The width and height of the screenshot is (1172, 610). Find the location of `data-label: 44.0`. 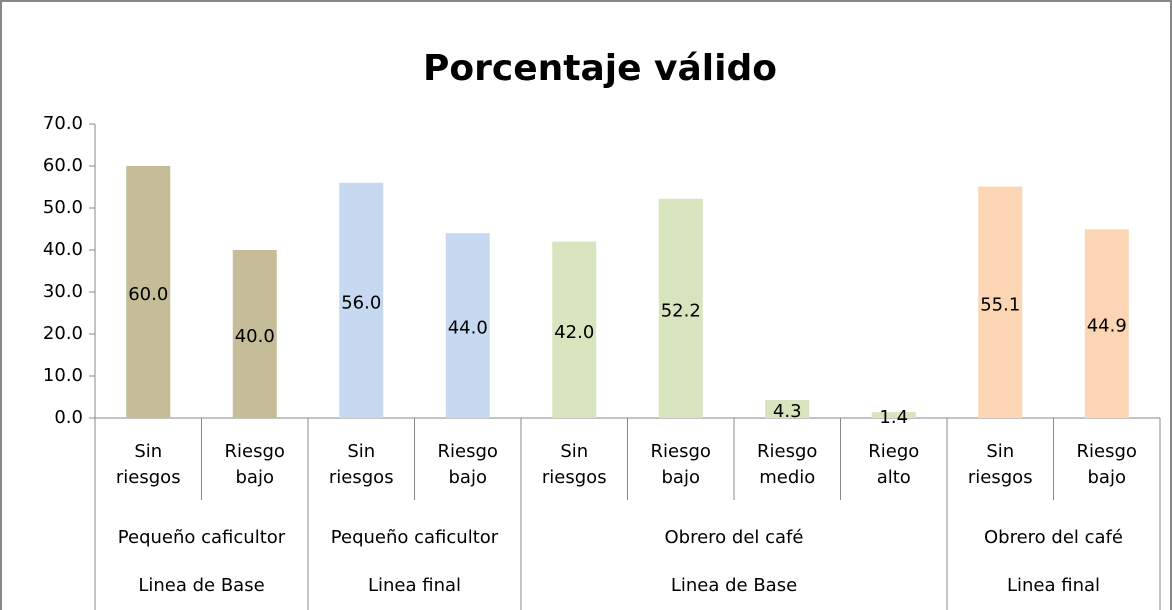

data-label: 44.0 is located at coordinates (468, 328).